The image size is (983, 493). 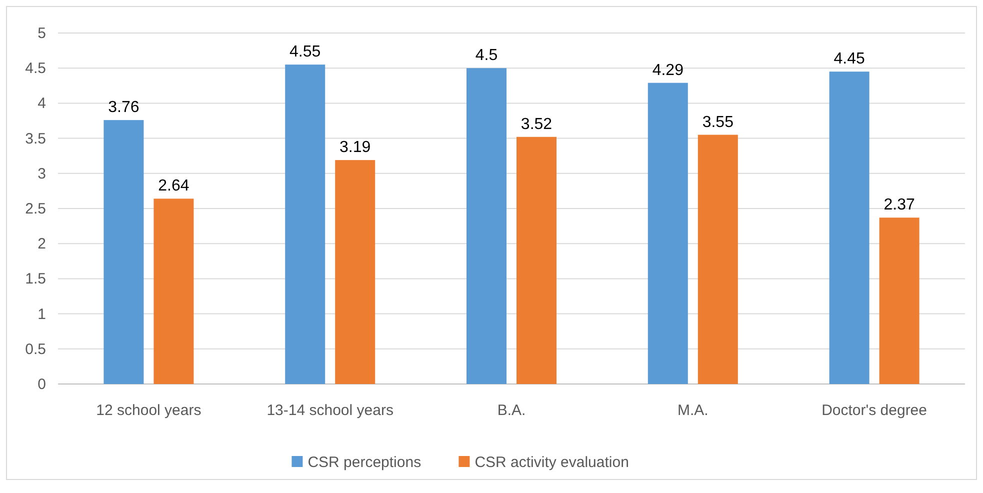 I want to click on data-label: 4.55, so click(x=305, y=52).